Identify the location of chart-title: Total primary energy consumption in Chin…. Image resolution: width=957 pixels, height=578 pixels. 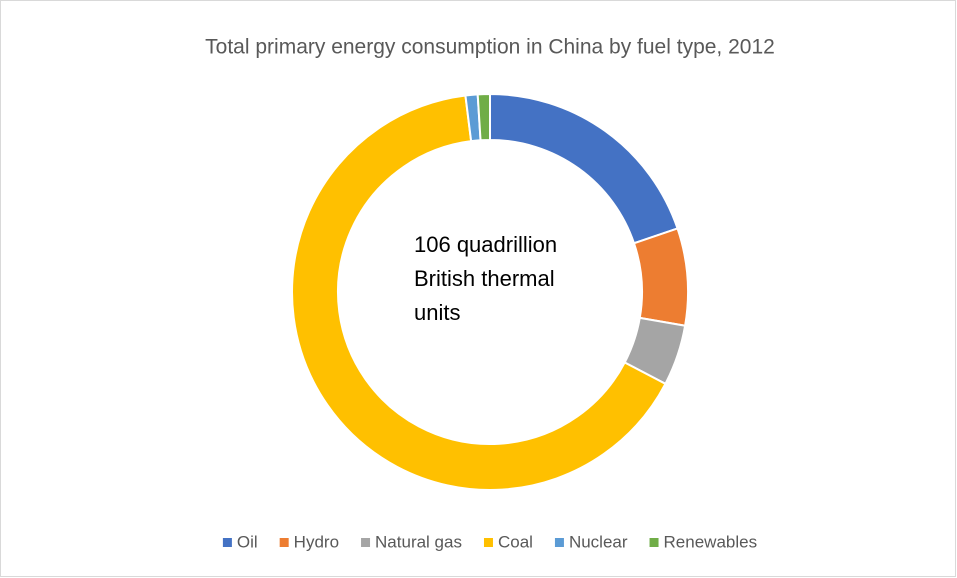
(490, 47).